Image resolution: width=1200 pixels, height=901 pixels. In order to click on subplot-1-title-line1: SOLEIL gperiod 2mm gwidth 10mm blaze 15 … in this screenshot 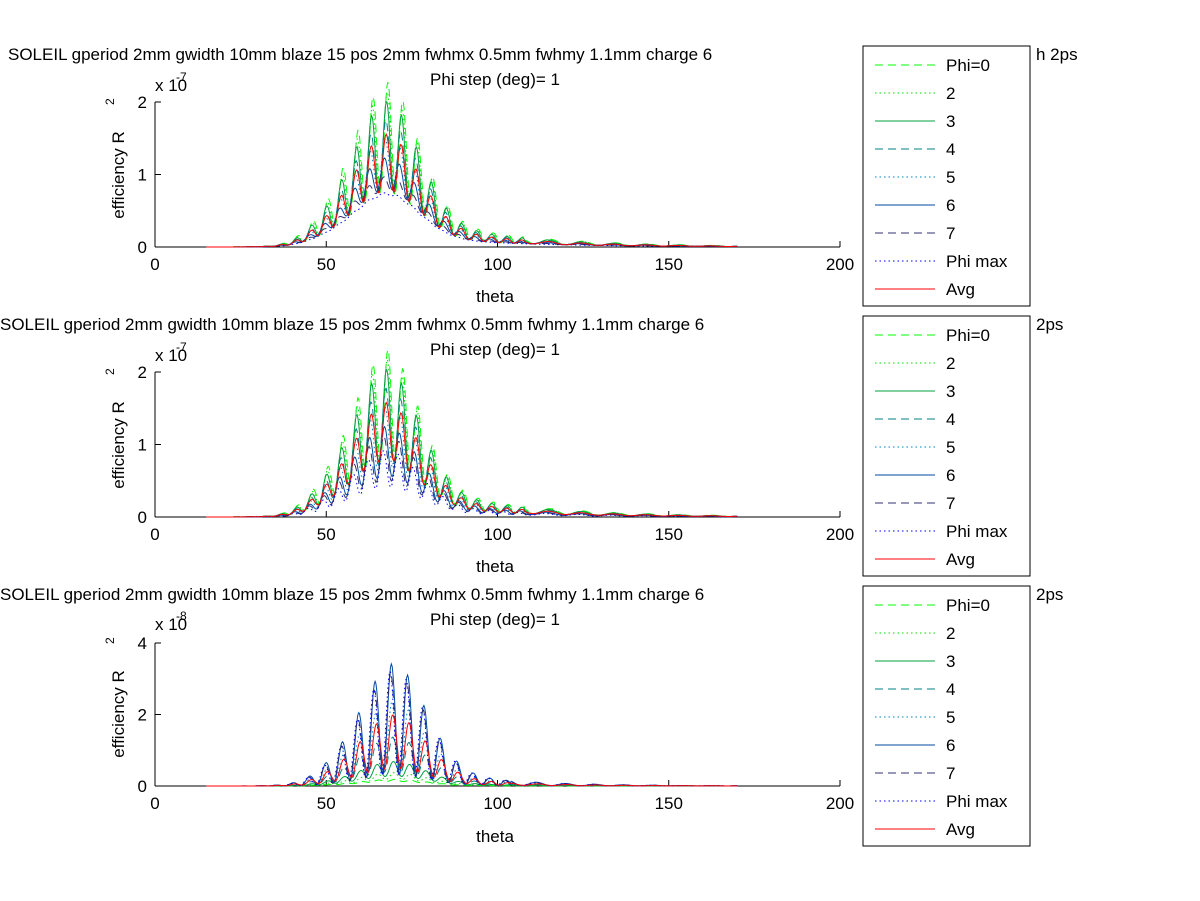, I will do `click(360, 54)`.